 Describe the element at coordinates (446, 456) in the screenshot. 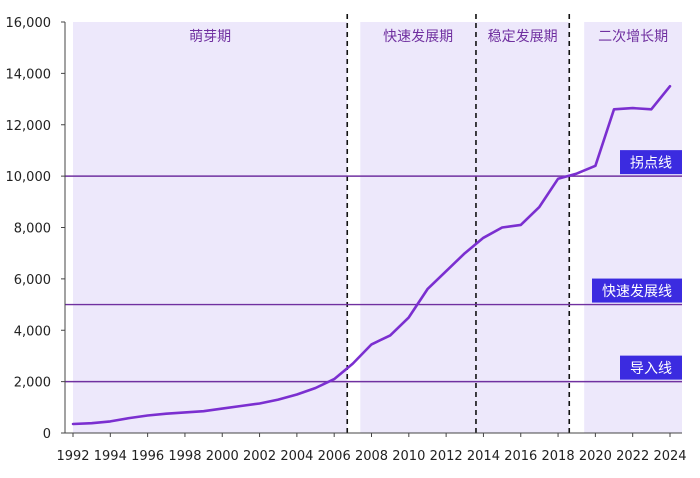

I see `x-tick-label: 2012` at that location.